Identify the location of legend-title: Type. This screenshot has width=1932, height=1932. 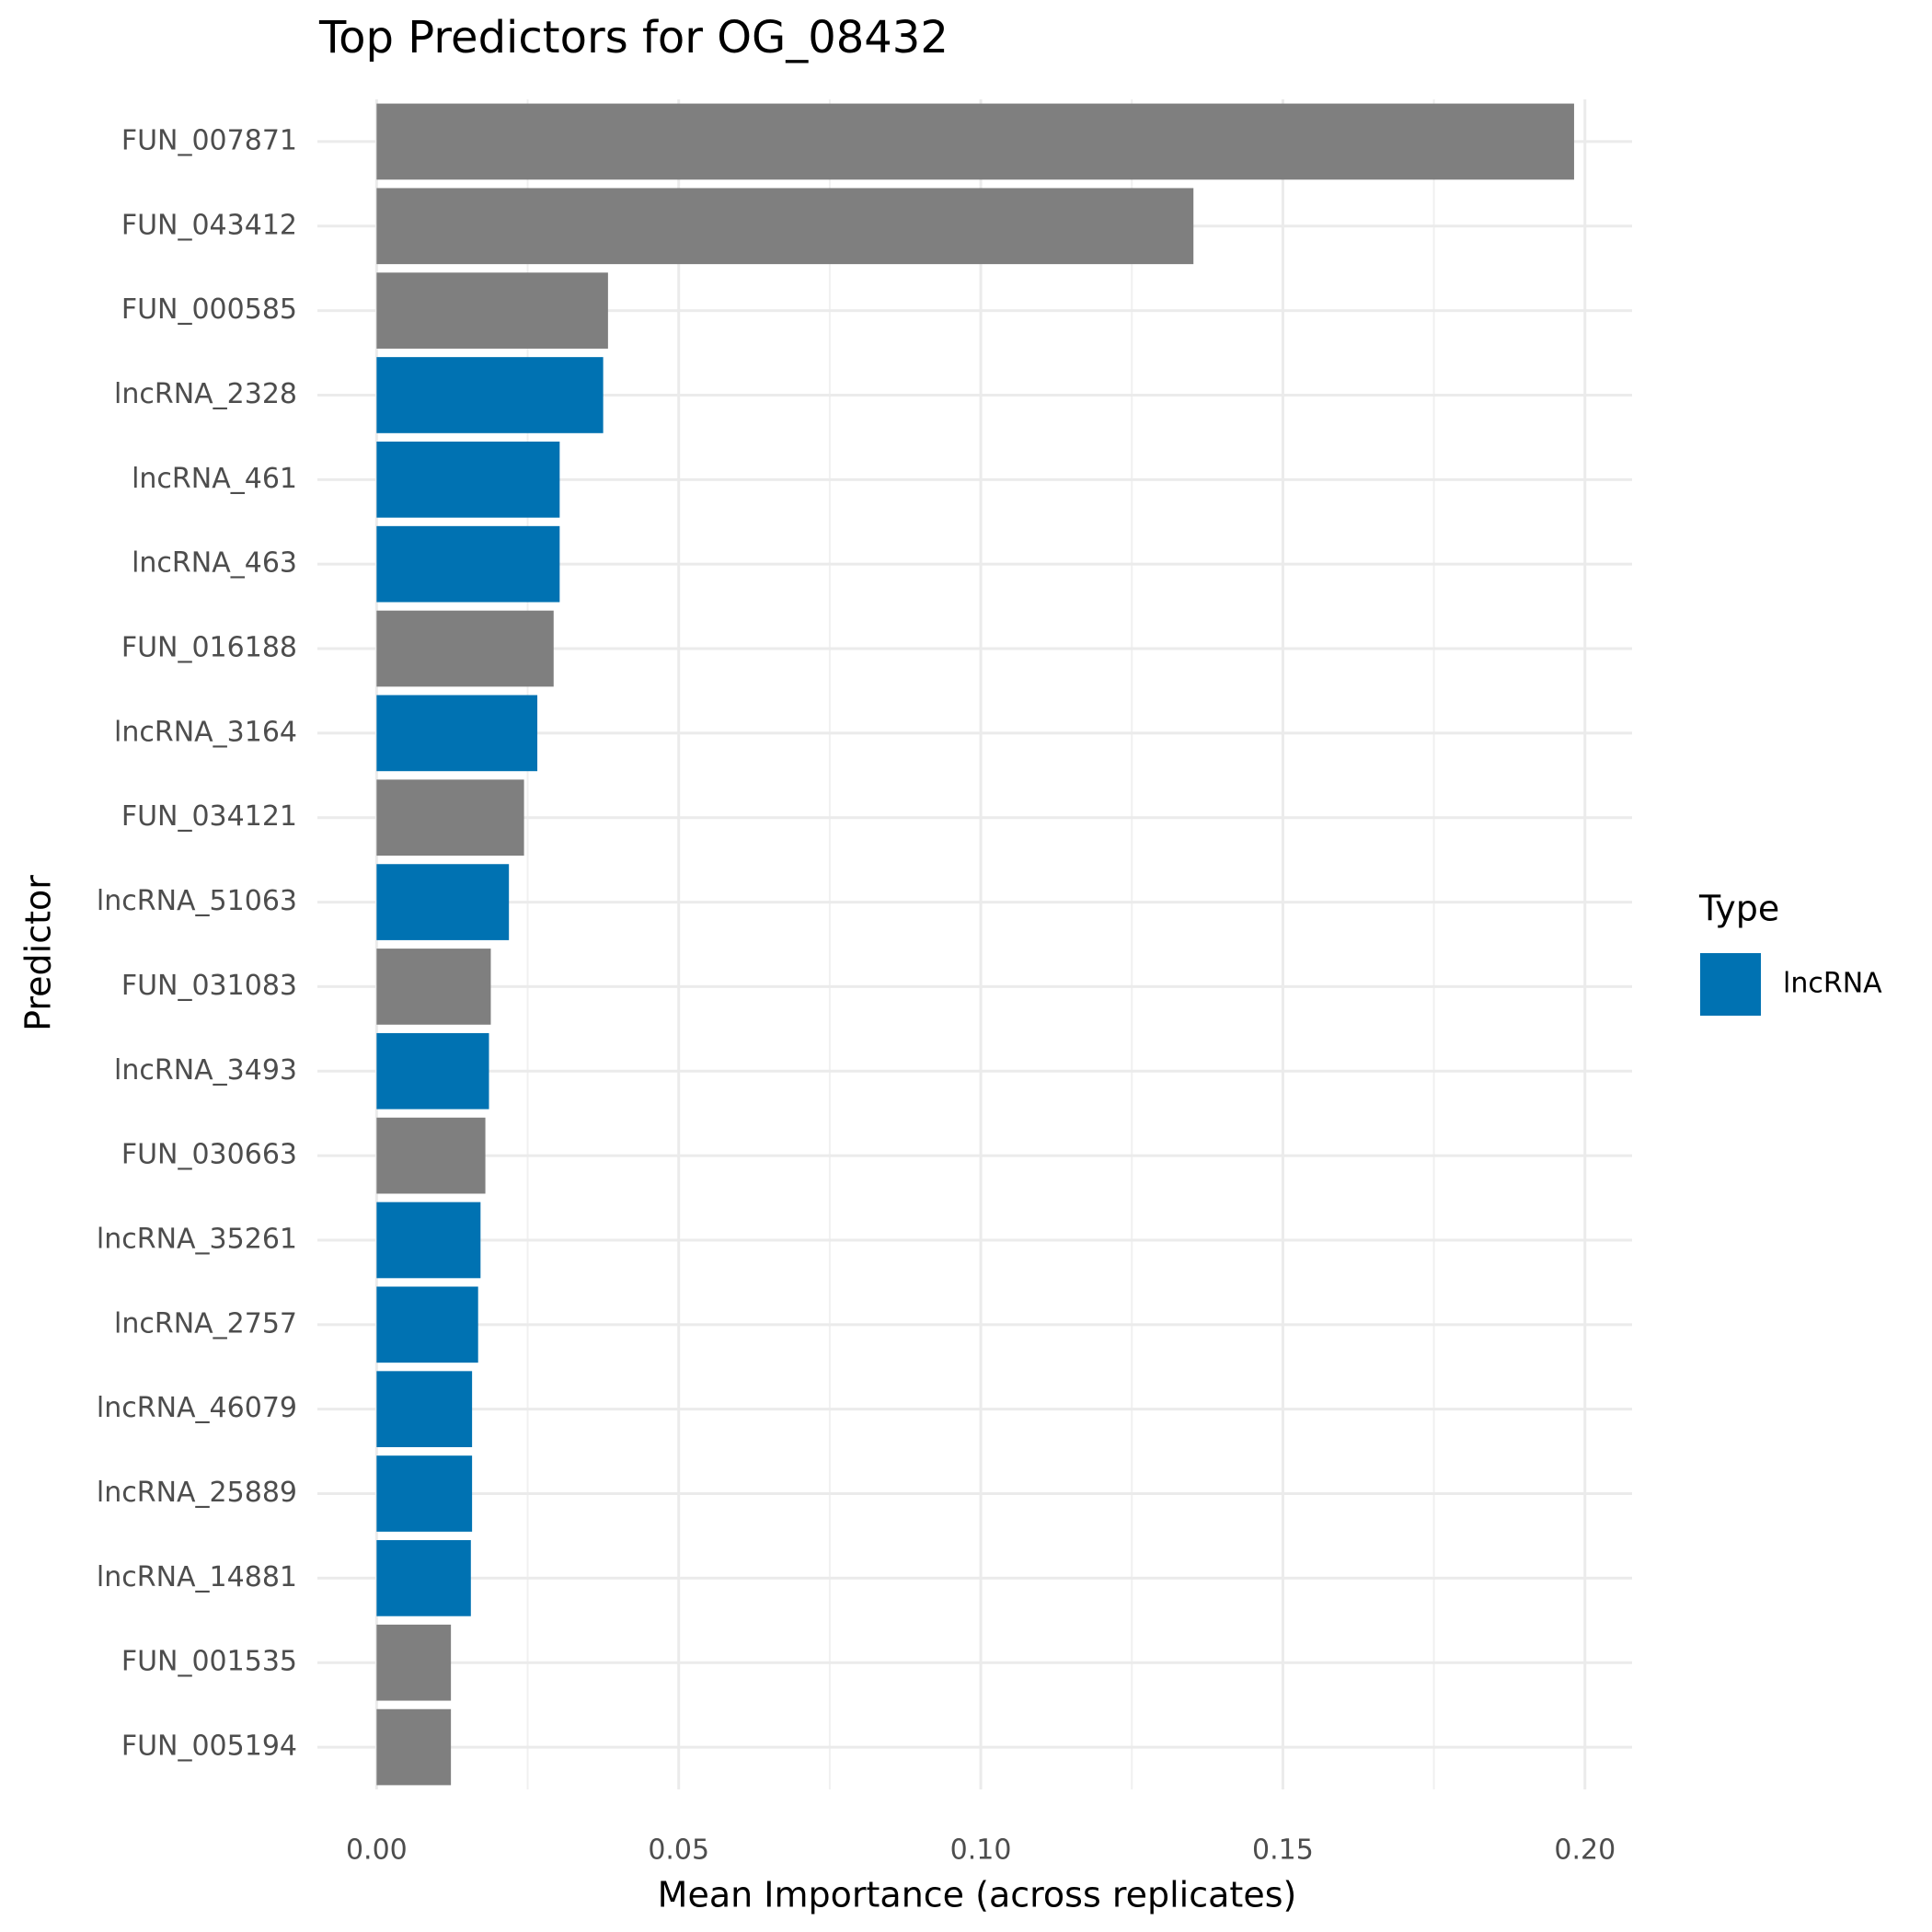
(1738, 909).